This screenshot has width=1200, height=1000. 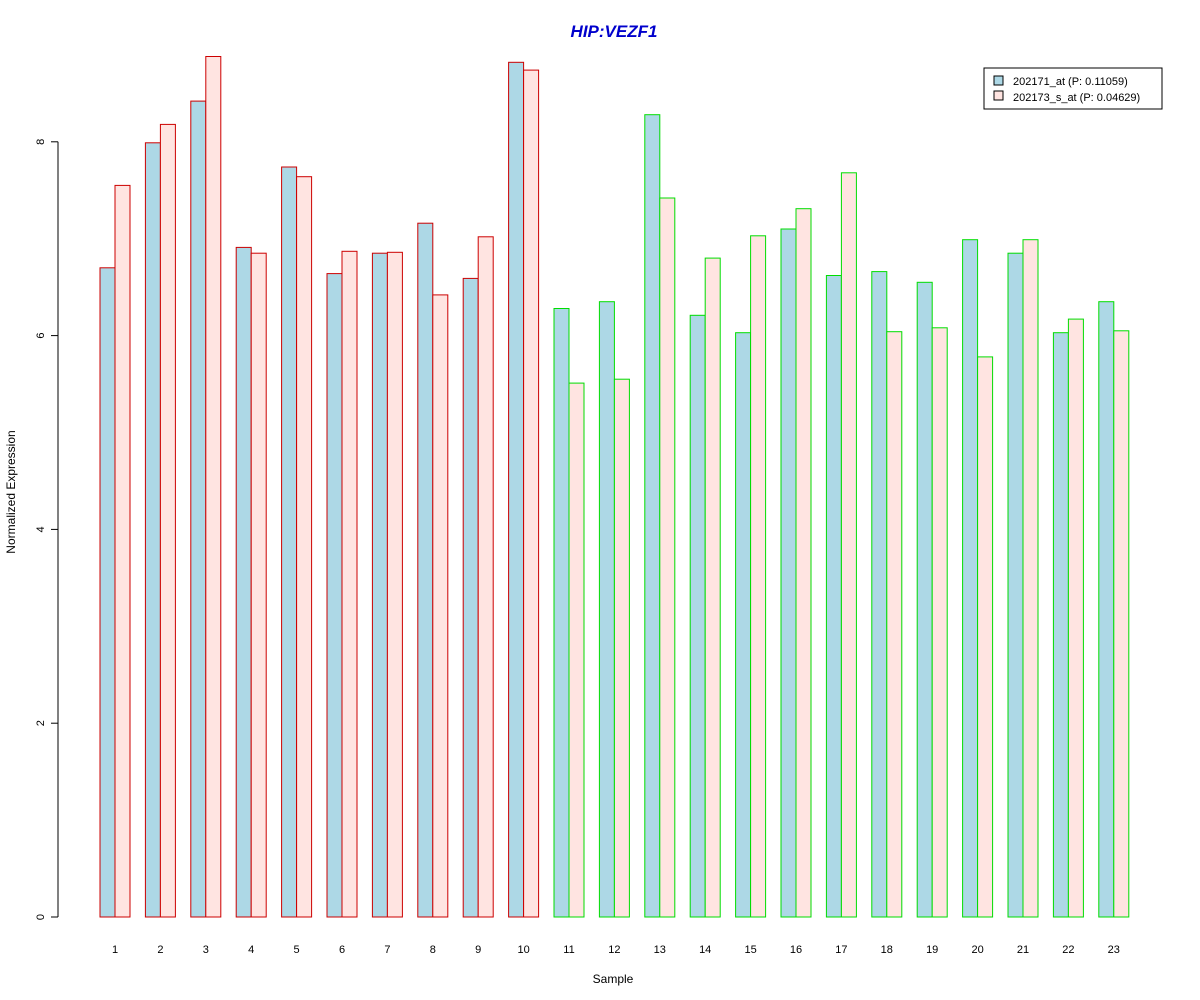 I want to click on x-tick-label: 6, so click(x=342, y=950).